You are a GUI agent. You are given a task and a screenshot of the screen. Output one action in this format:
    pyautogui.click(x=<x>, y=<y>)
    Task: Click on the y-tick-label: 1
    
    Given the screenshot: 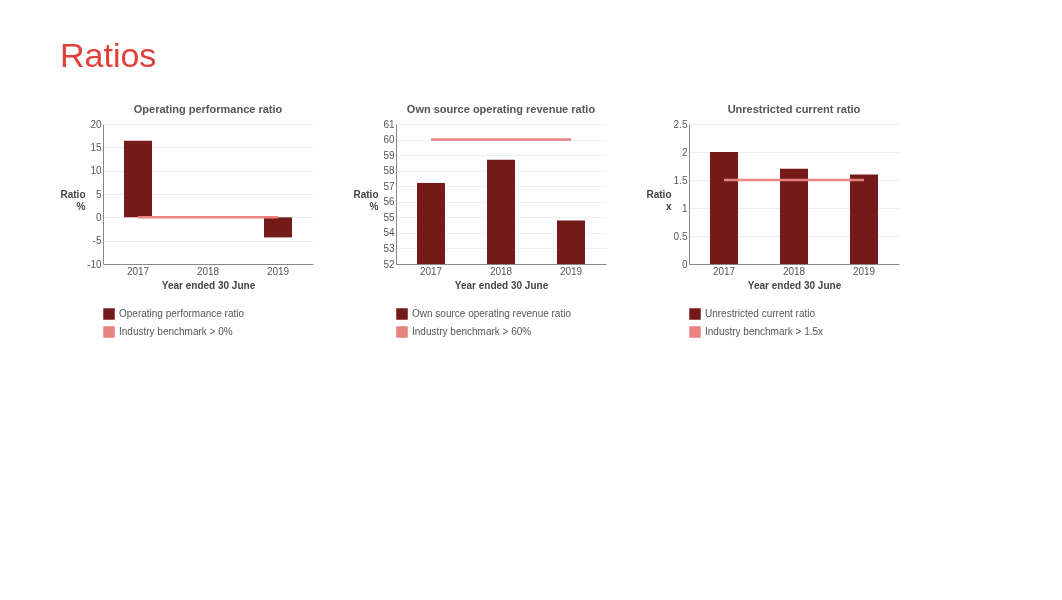 What is the action you would take?
    pyautogui.click(x=684, y=208)
    